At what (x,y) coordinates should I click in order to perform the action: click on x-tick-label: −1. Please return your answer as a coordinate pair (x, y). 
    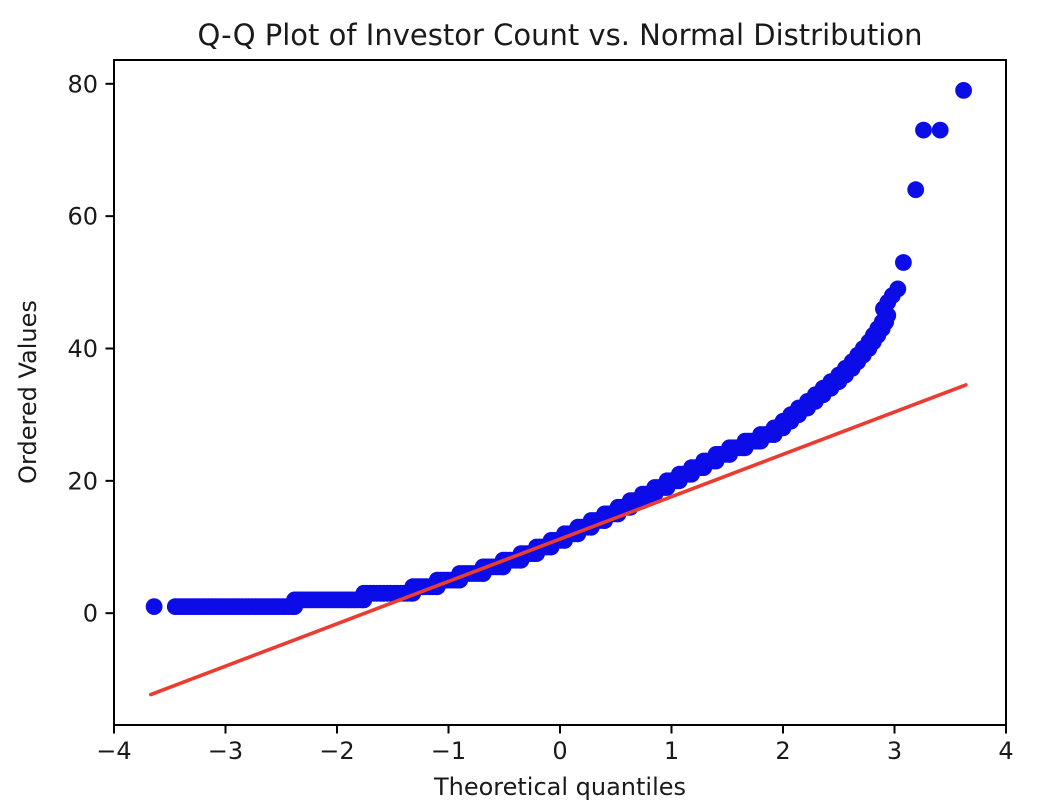
    Looking at the image, I should click on (448, 751).